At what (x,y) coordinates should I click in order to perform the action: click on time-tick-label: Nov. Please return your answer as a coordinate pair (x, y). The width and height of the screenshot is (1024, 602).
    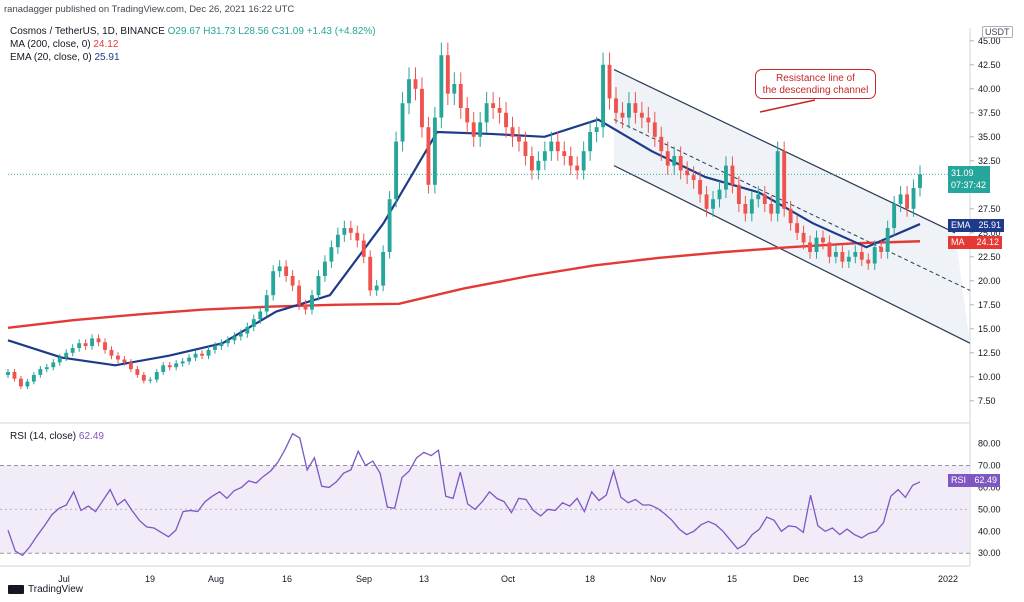
    Looking at the image, I should click on (658, 579).